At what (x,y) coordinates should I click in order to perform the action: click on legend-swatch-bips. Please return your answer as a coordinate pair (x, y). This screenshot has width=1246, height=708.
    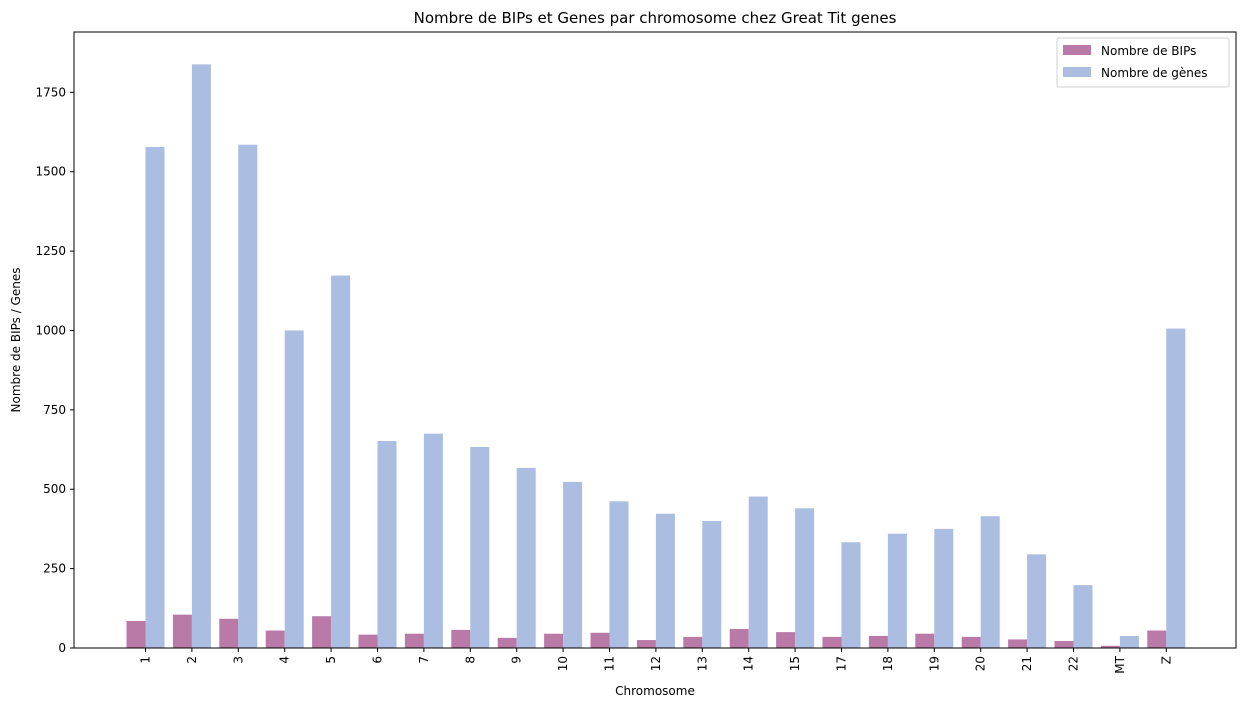
    Looking at the image, I should click on (1077, 50).